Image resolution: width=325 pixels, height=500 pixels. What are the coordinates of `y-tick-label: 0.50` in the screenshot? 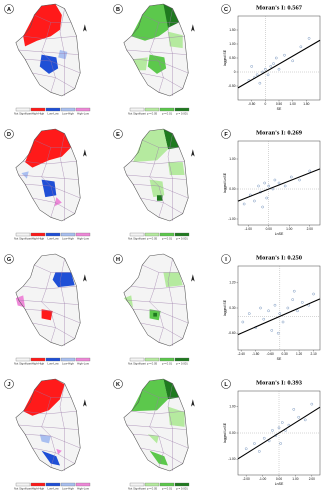 It's located at (232, 58).